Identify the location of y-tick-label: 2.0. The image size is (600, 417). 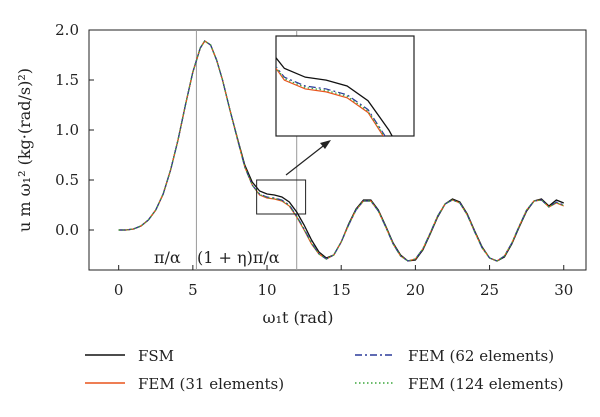
(67, 30).